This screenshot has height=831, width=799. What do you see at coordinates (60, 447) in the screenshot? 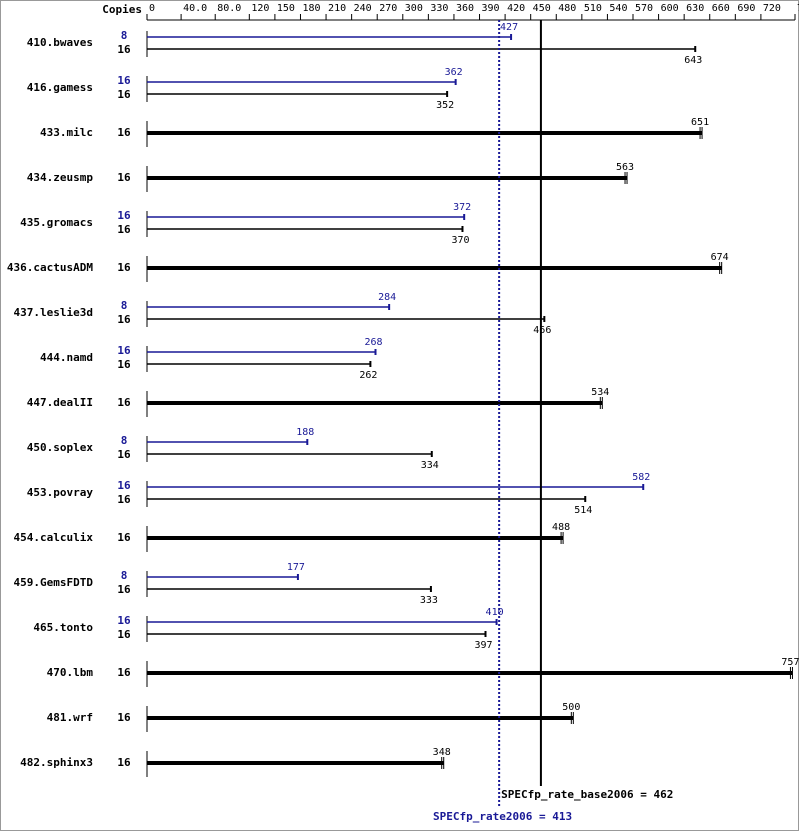
I see `benchmark-name: 450.soplex` at bounding box center [60, 447].